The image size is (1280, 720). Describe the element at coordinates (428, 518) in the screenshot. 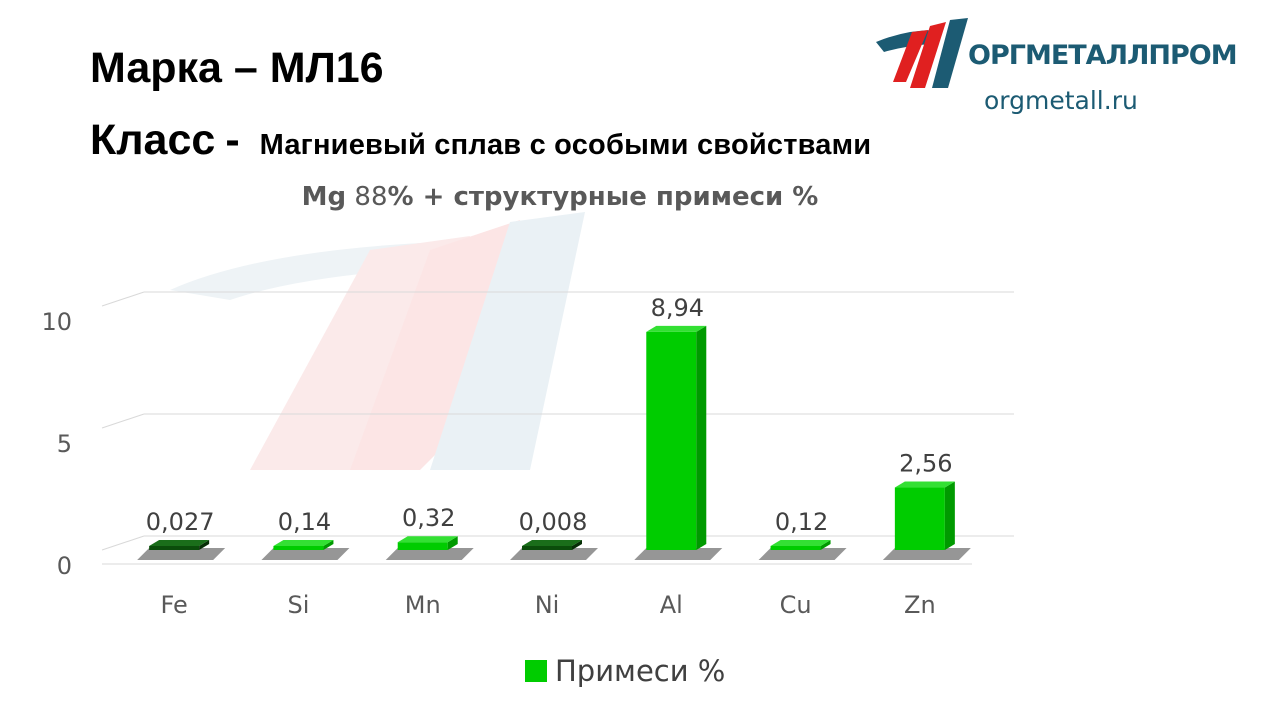

I see `data-label: 0,32` at that location.